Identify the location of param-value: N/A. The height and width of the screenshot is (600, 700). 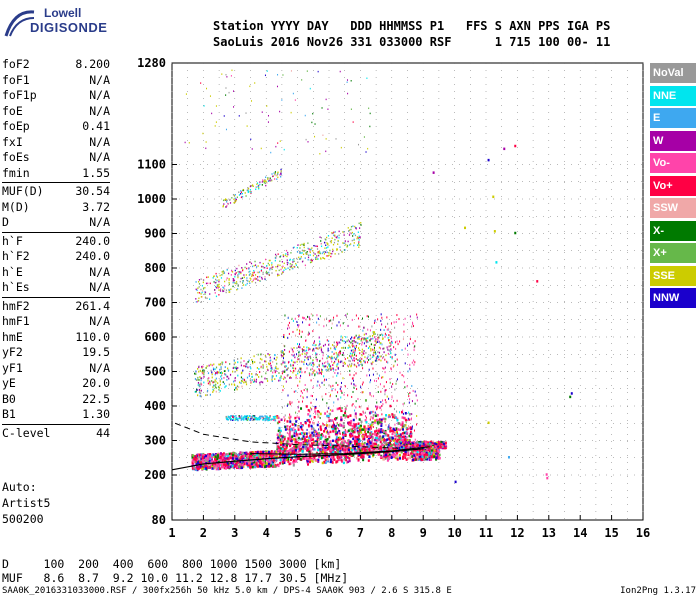
(99, 321).